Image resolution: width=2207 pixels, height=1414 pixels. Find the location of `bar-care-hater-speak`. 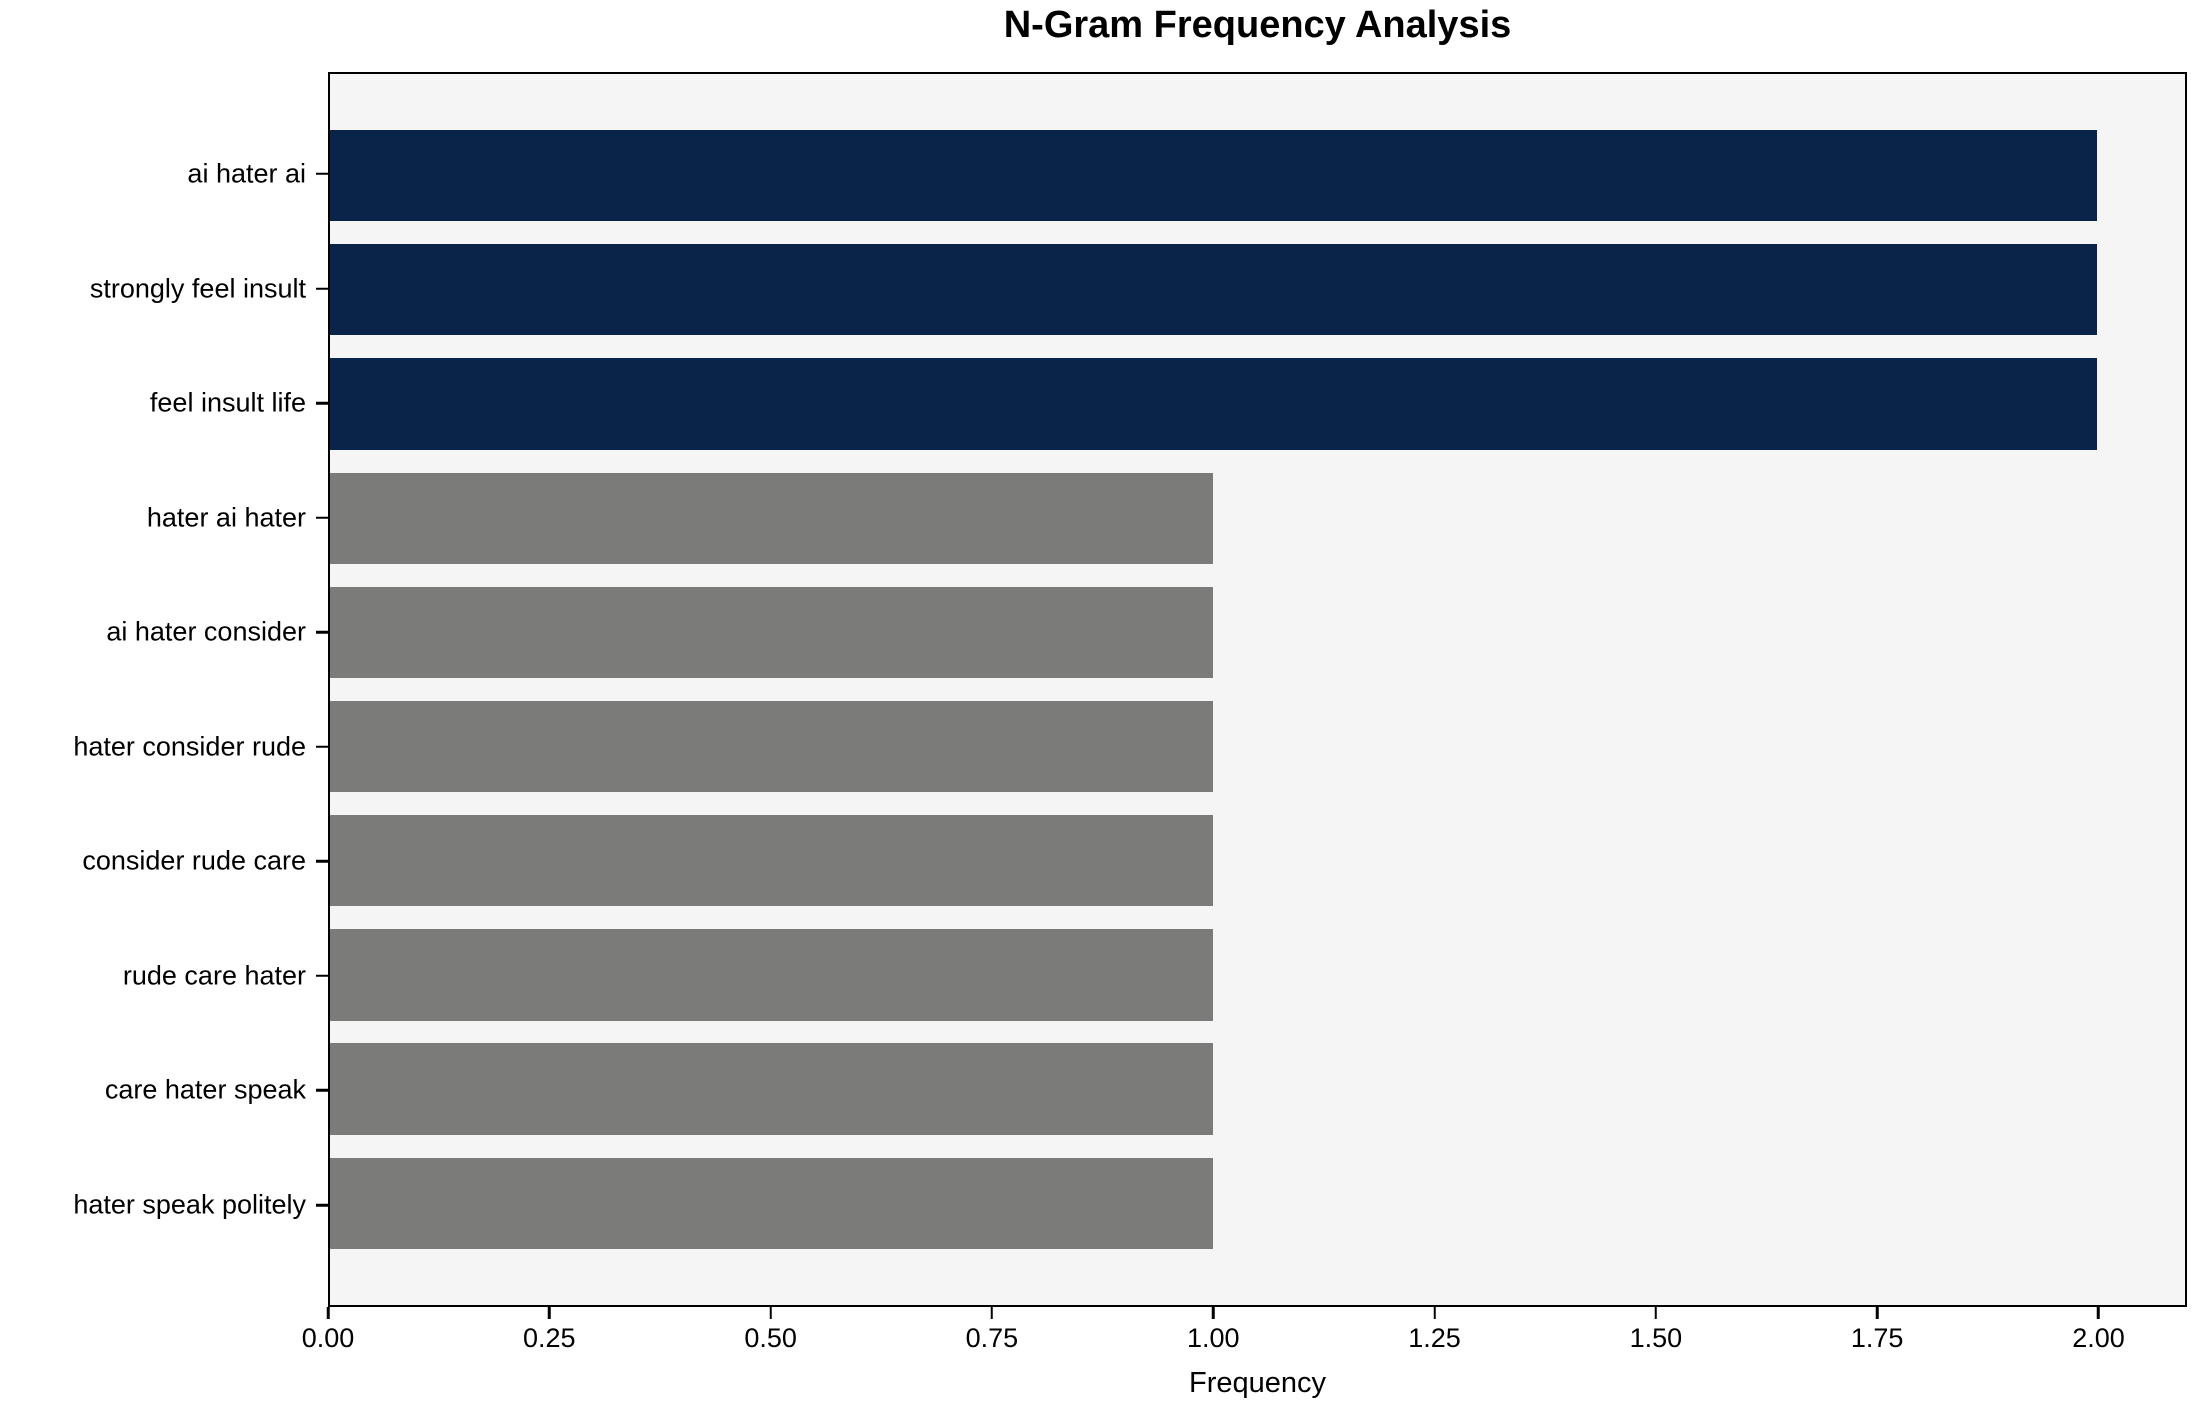

bar-care-hater-speak is located at coordinates (772, 1089).